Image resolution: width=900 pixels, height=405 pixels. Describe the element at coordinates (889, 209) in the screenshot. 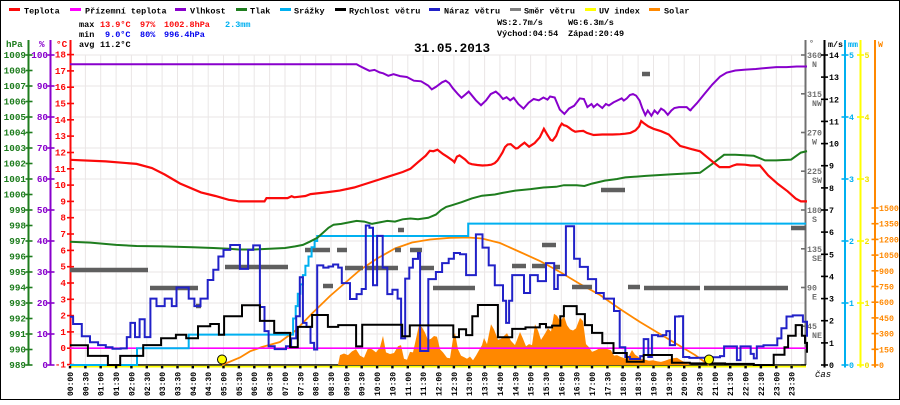

I see `svg-text: 1500` at that location.